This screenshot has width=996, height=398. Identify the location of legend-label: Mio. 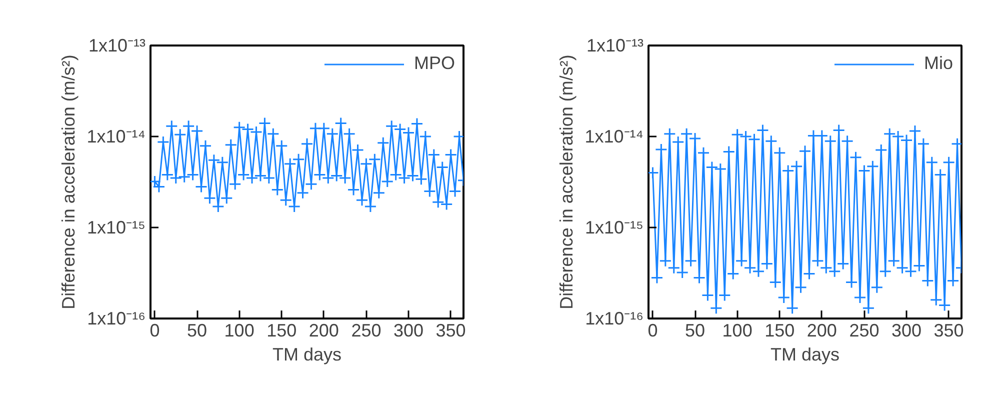
(938, 63).